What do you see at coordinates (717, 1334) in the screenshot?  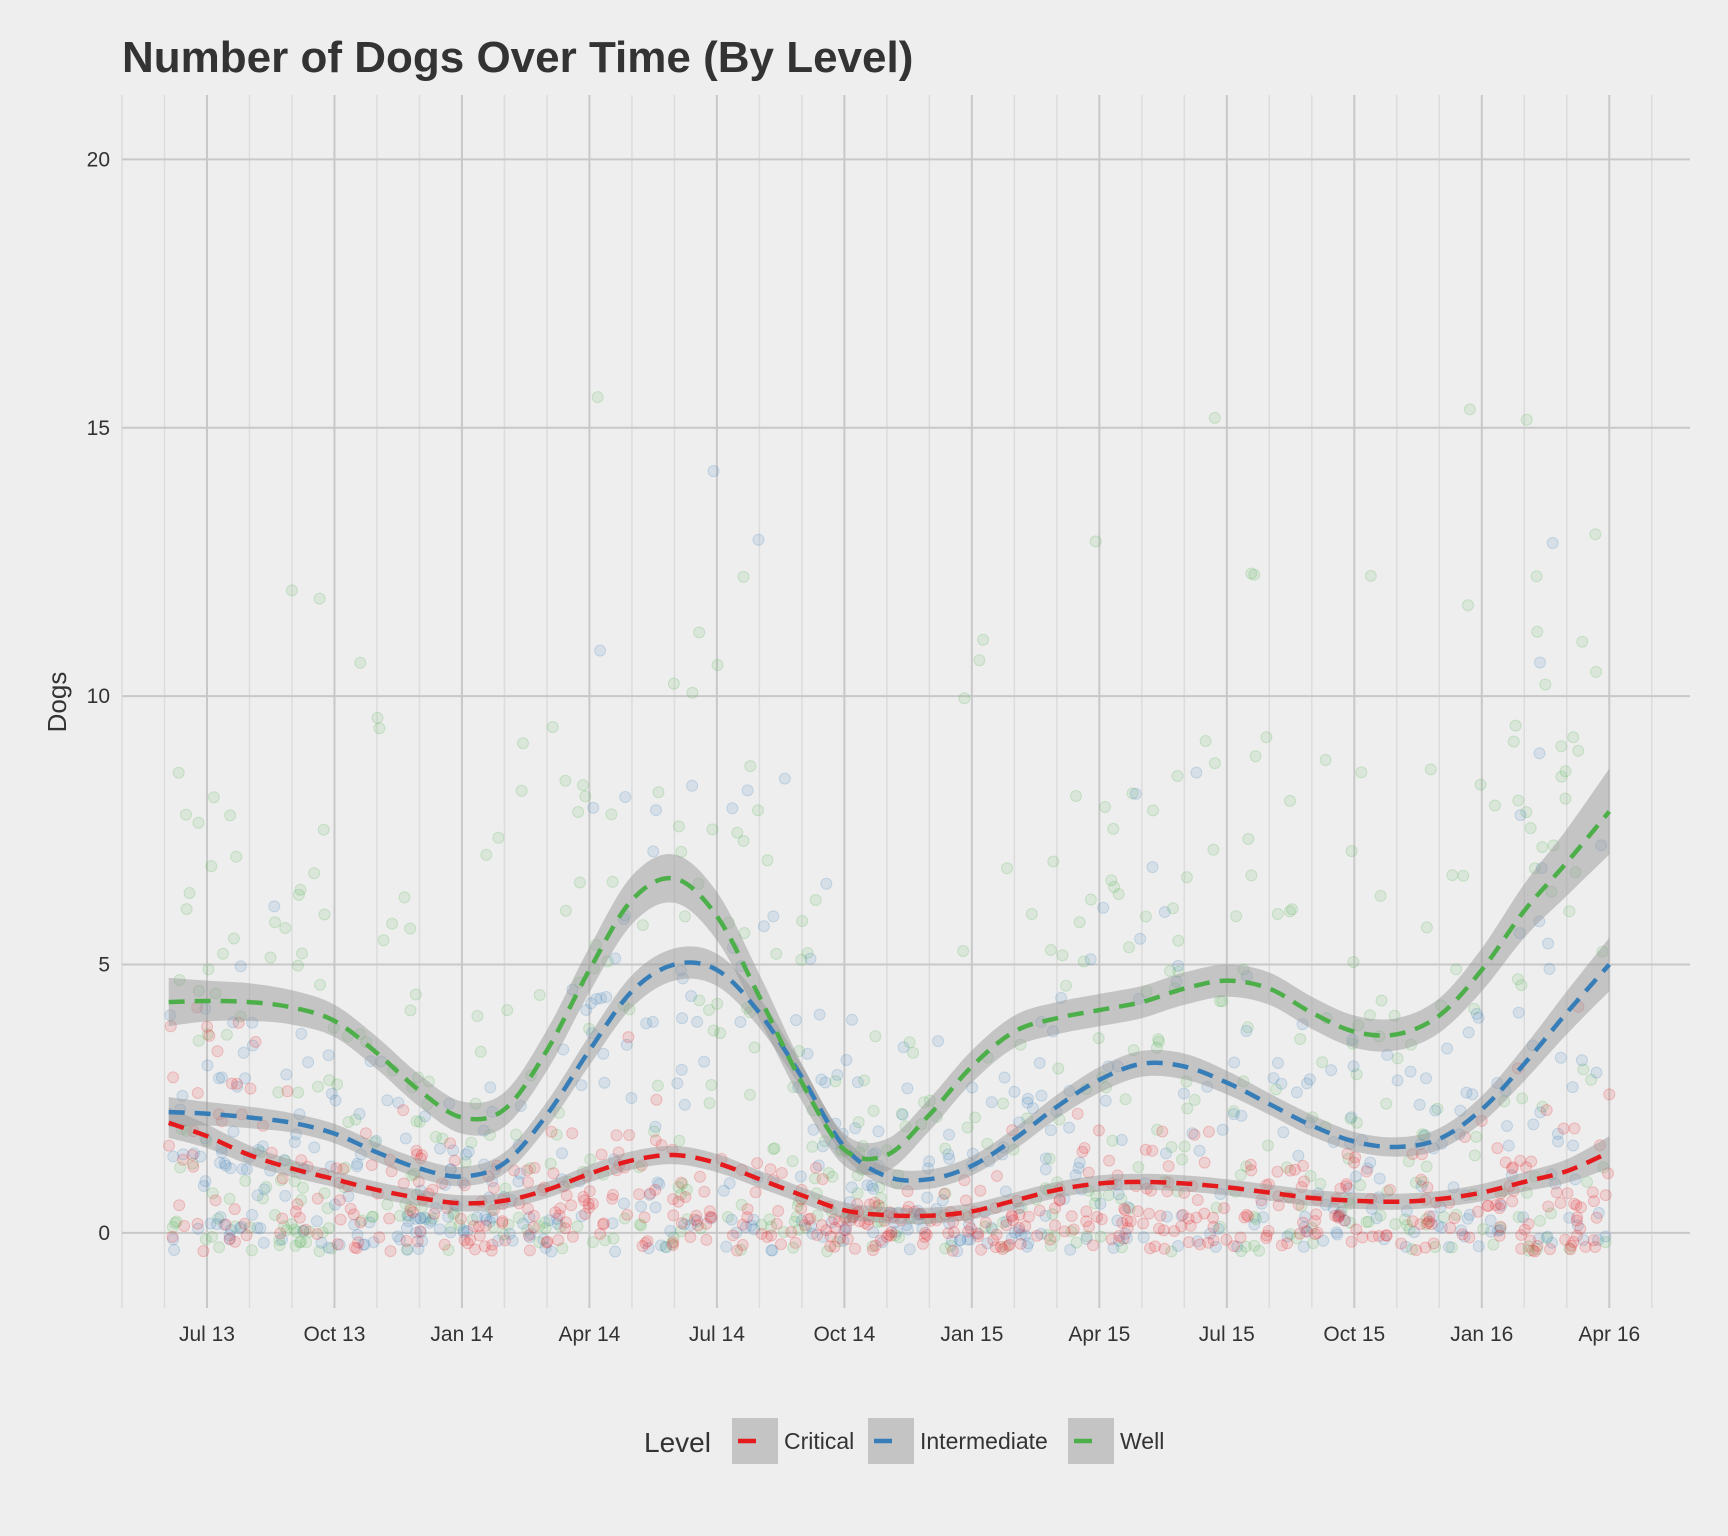 I see `x-tick-label: Jul 14` at bounding box center [717, 1334].